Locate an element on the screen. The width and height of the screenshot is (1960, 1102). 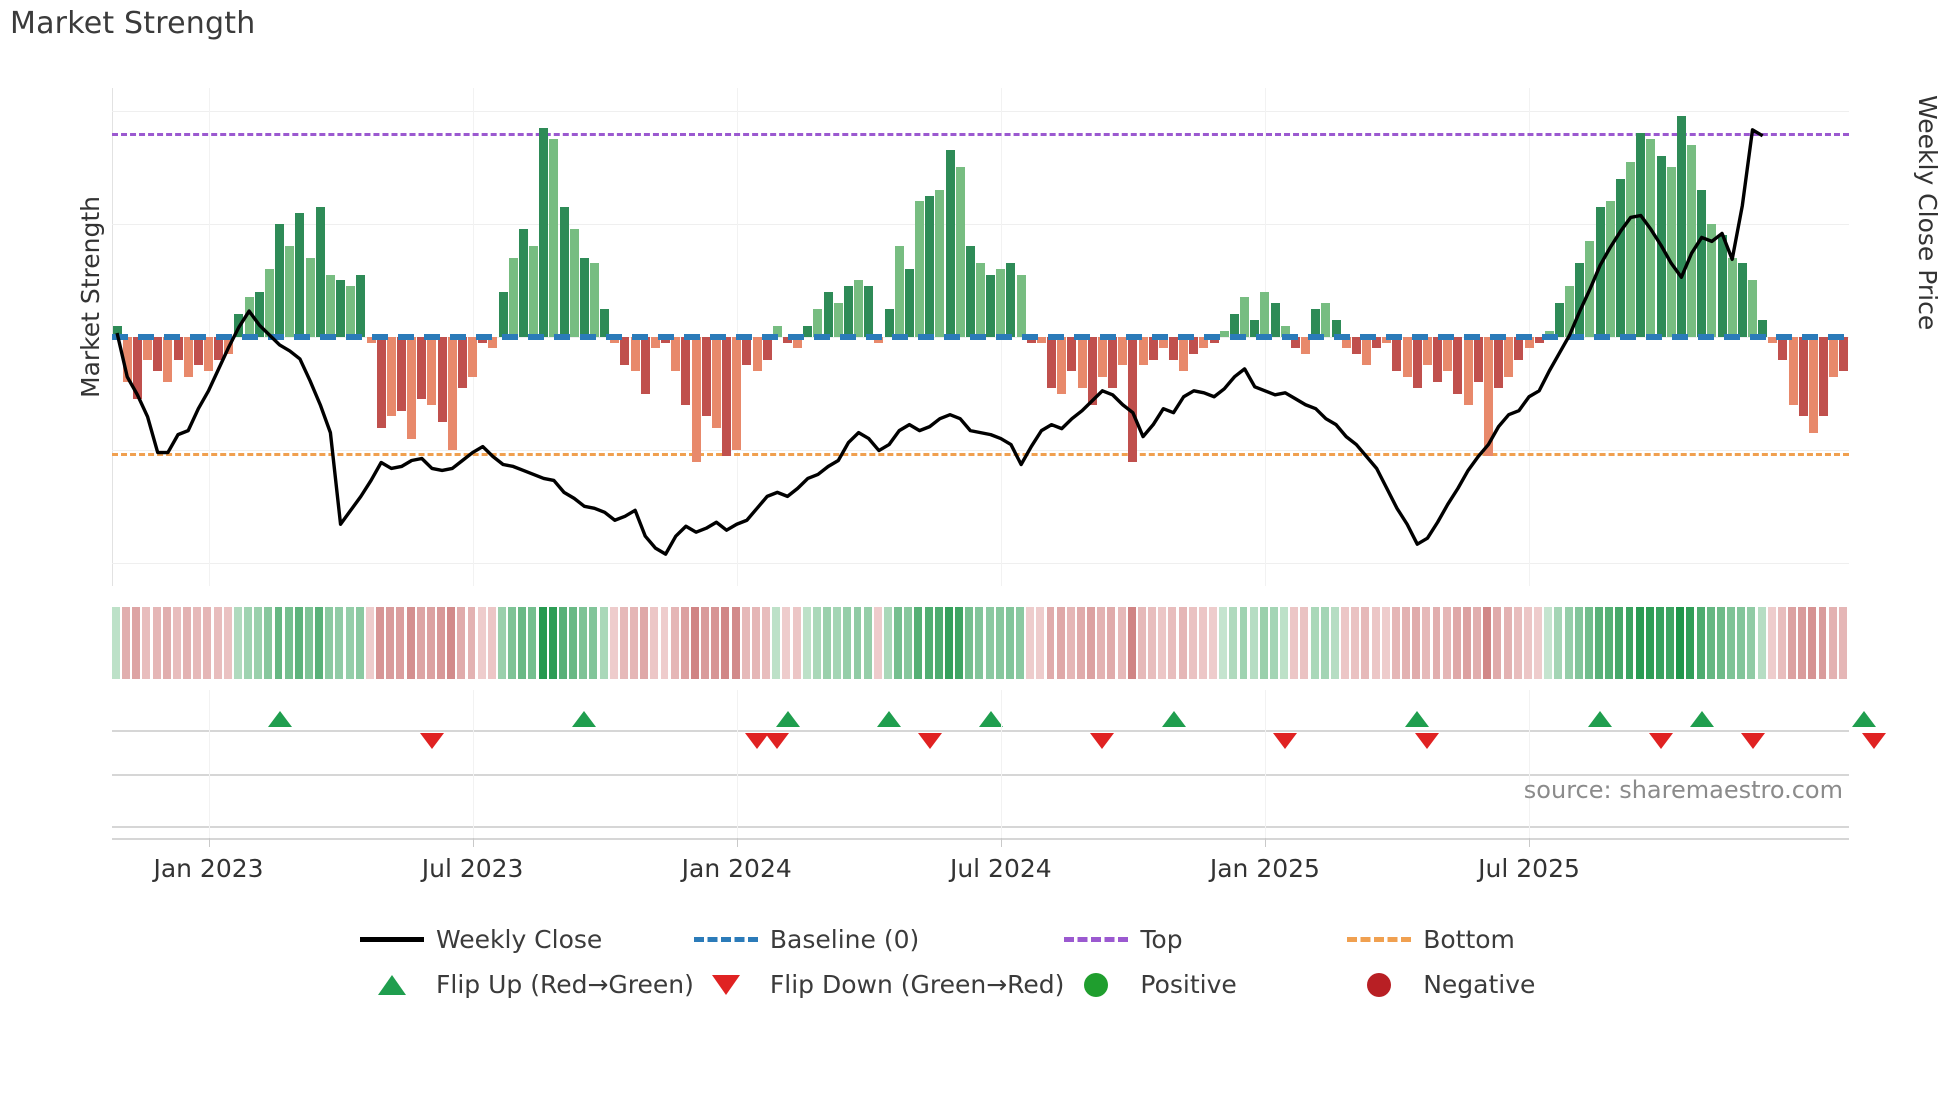
legend-item-bottom: Bottom is located at coordinates (1488, 939).